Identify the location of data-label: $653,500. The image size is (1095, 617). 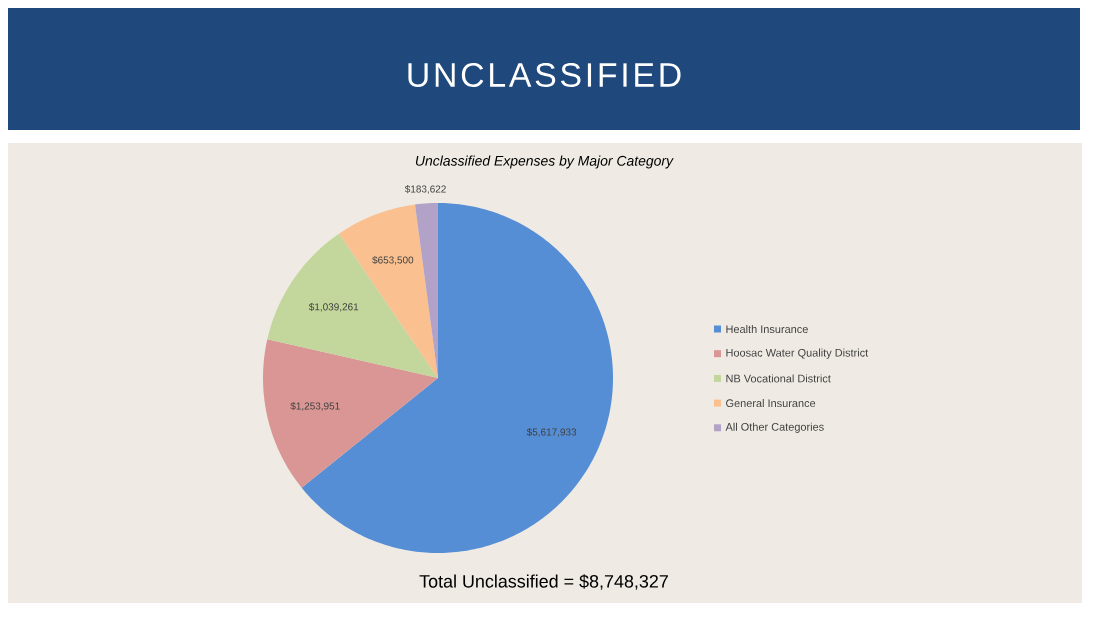
(393, 260).